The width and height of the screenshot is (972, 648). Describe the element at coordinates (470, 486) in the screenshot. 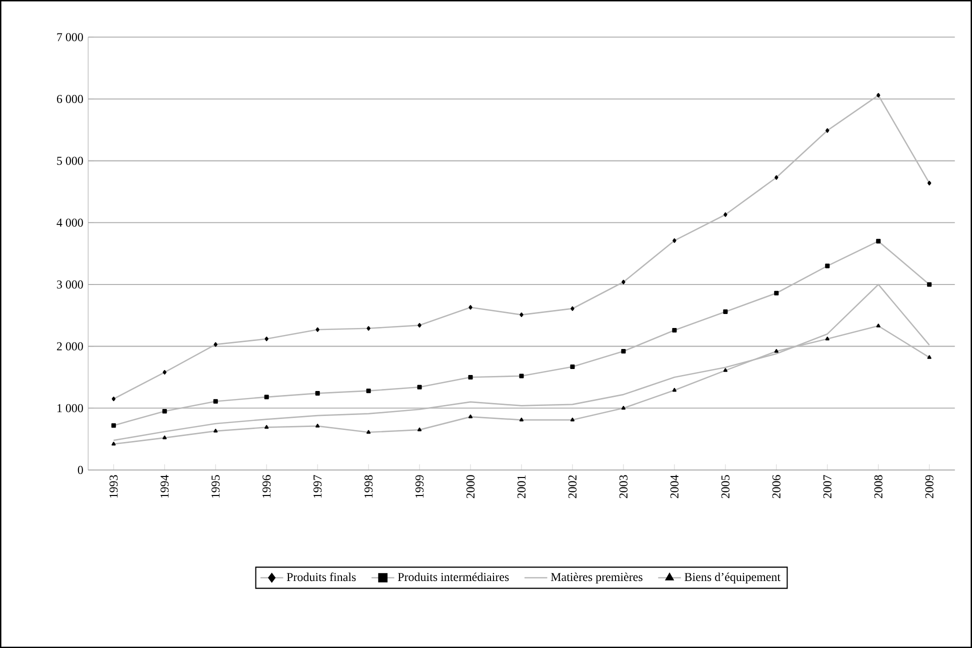

I see `x-tick-label: 2000` at that location.